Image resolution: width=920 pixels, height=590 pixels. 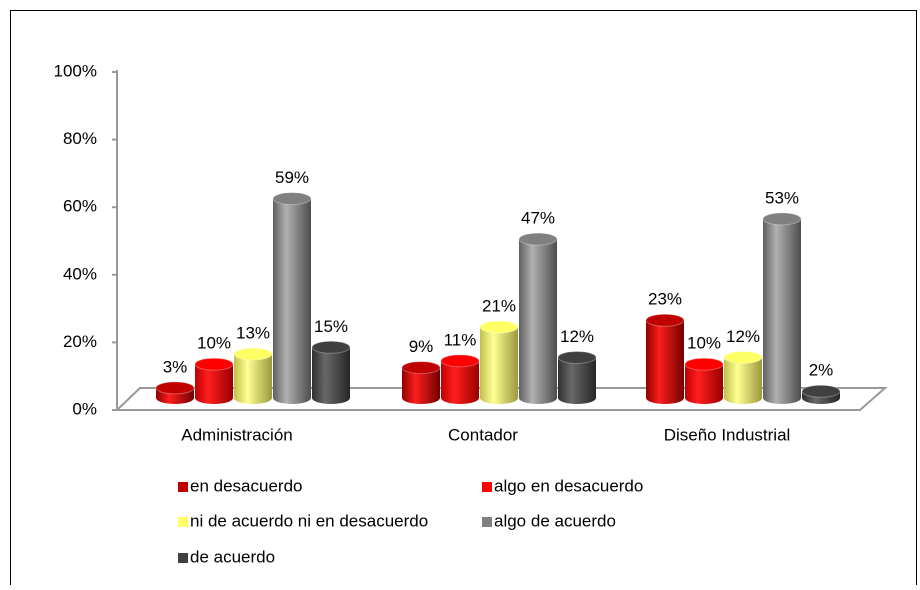 I want to click on legend-label: algo de acuerdo, so click(x=555, y=520).